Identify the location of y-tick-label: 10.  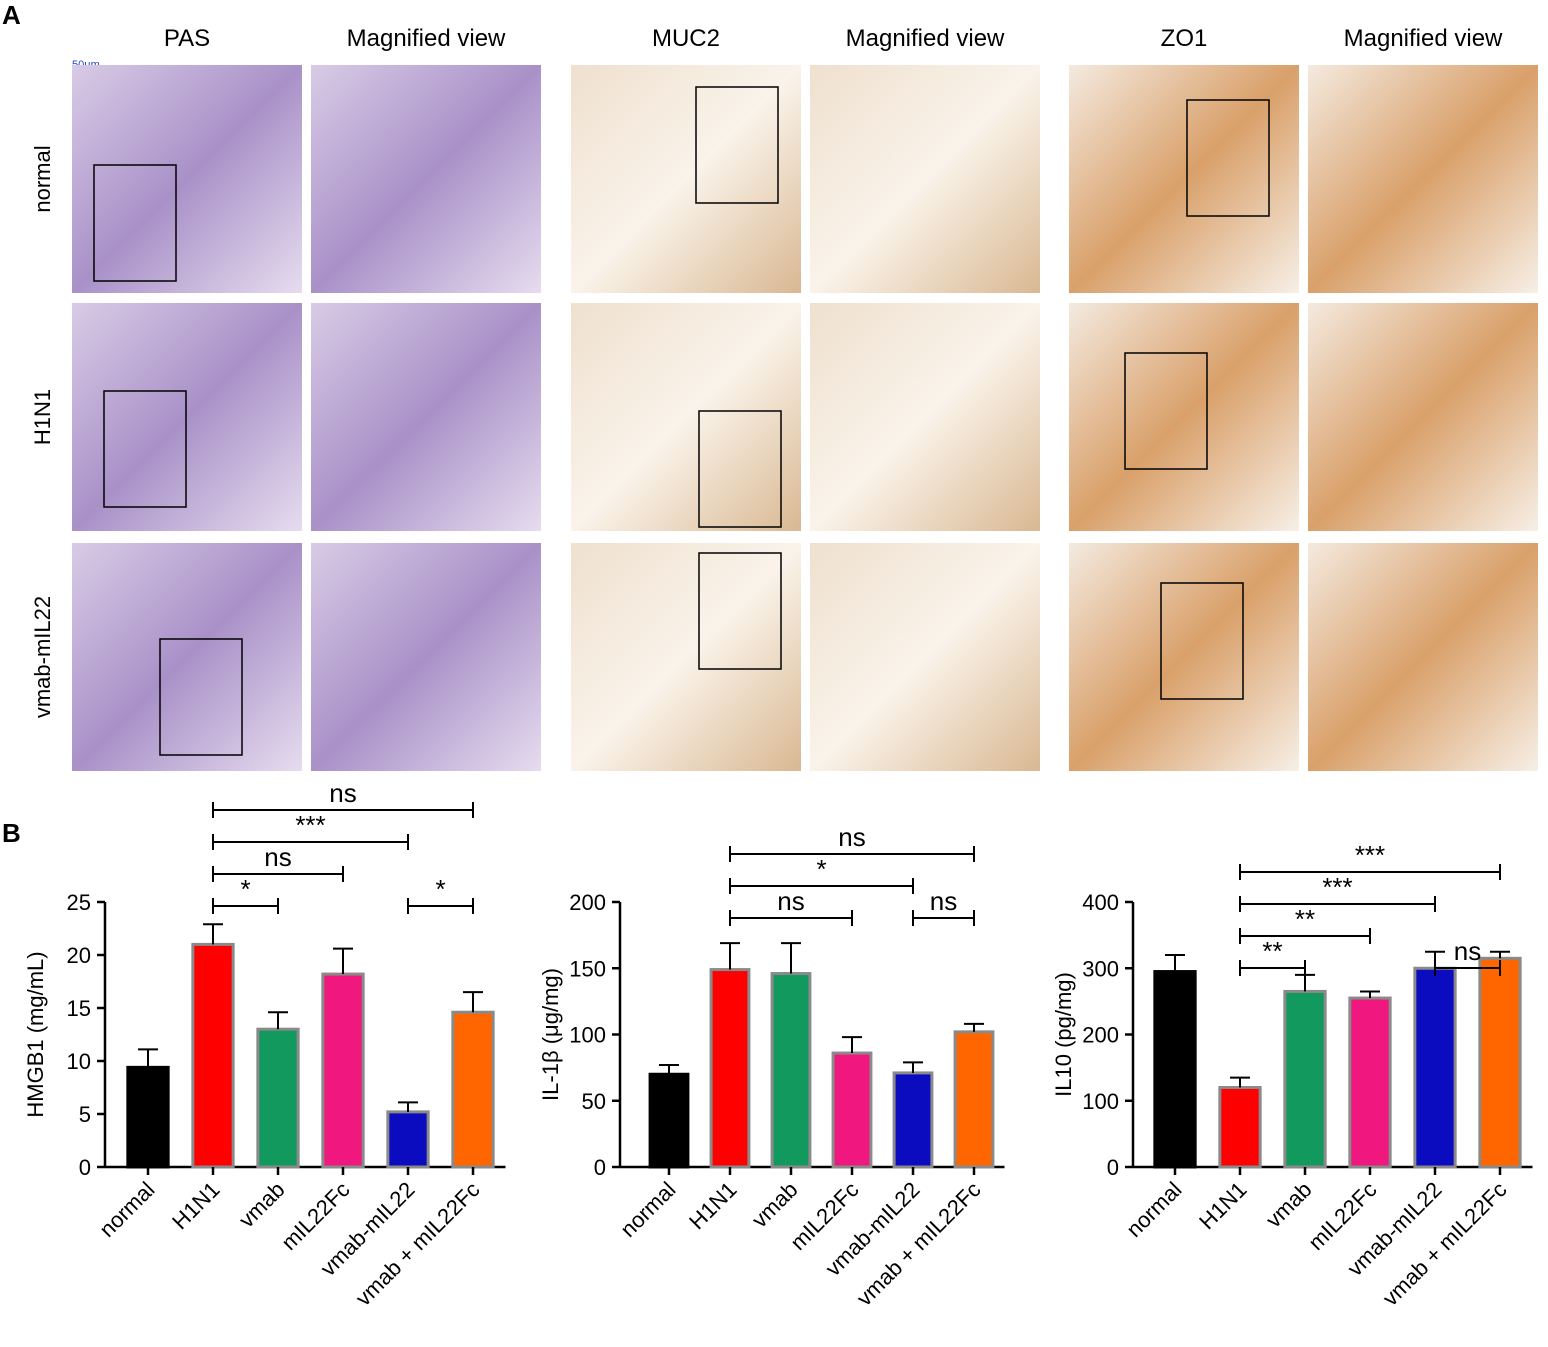
(79, 1061).